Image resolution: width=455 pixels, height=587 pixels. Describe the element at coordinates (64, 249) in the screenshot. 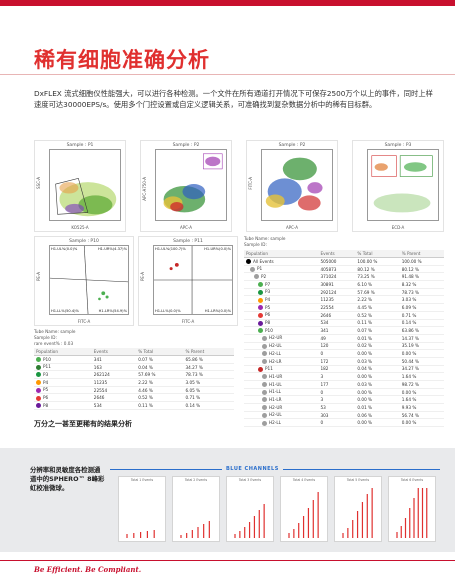

I see `quadrant-ul: H1-UL%(0.0)%` at that location.